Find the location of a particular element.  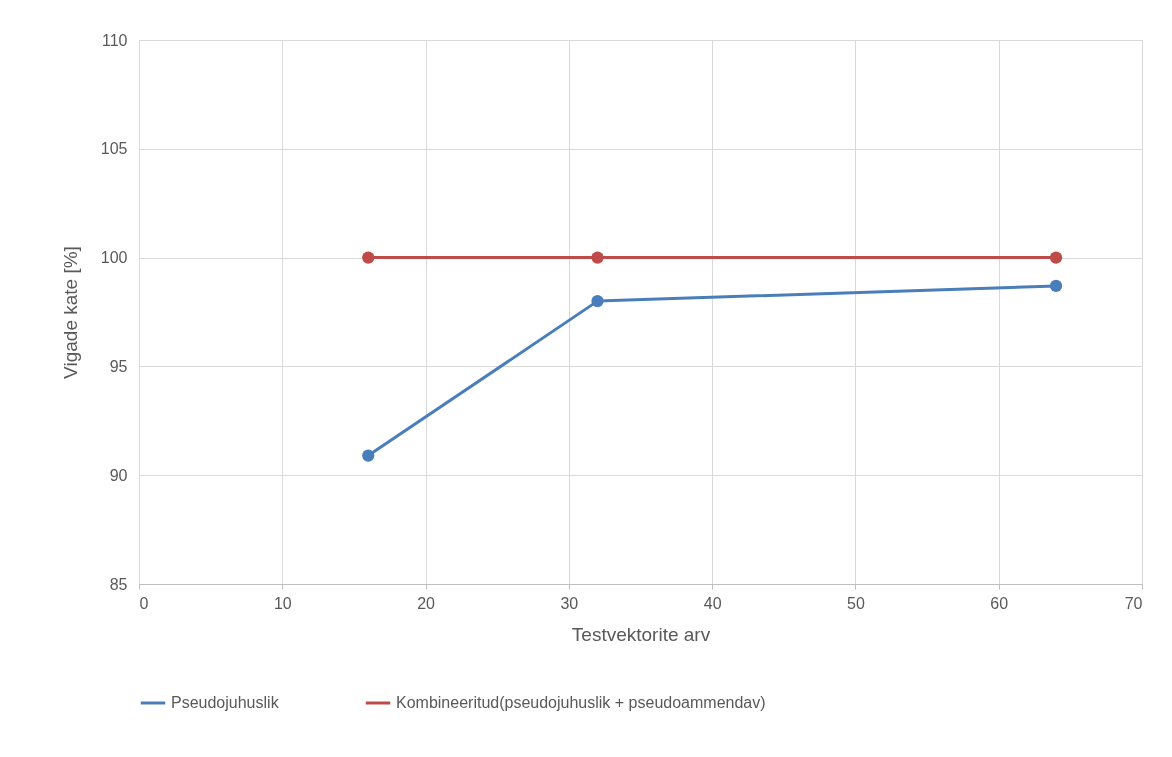

legend-label: Kombineeritud(pseudojuhuslik + pseudoammendav) is located at coordinates (581, 702).